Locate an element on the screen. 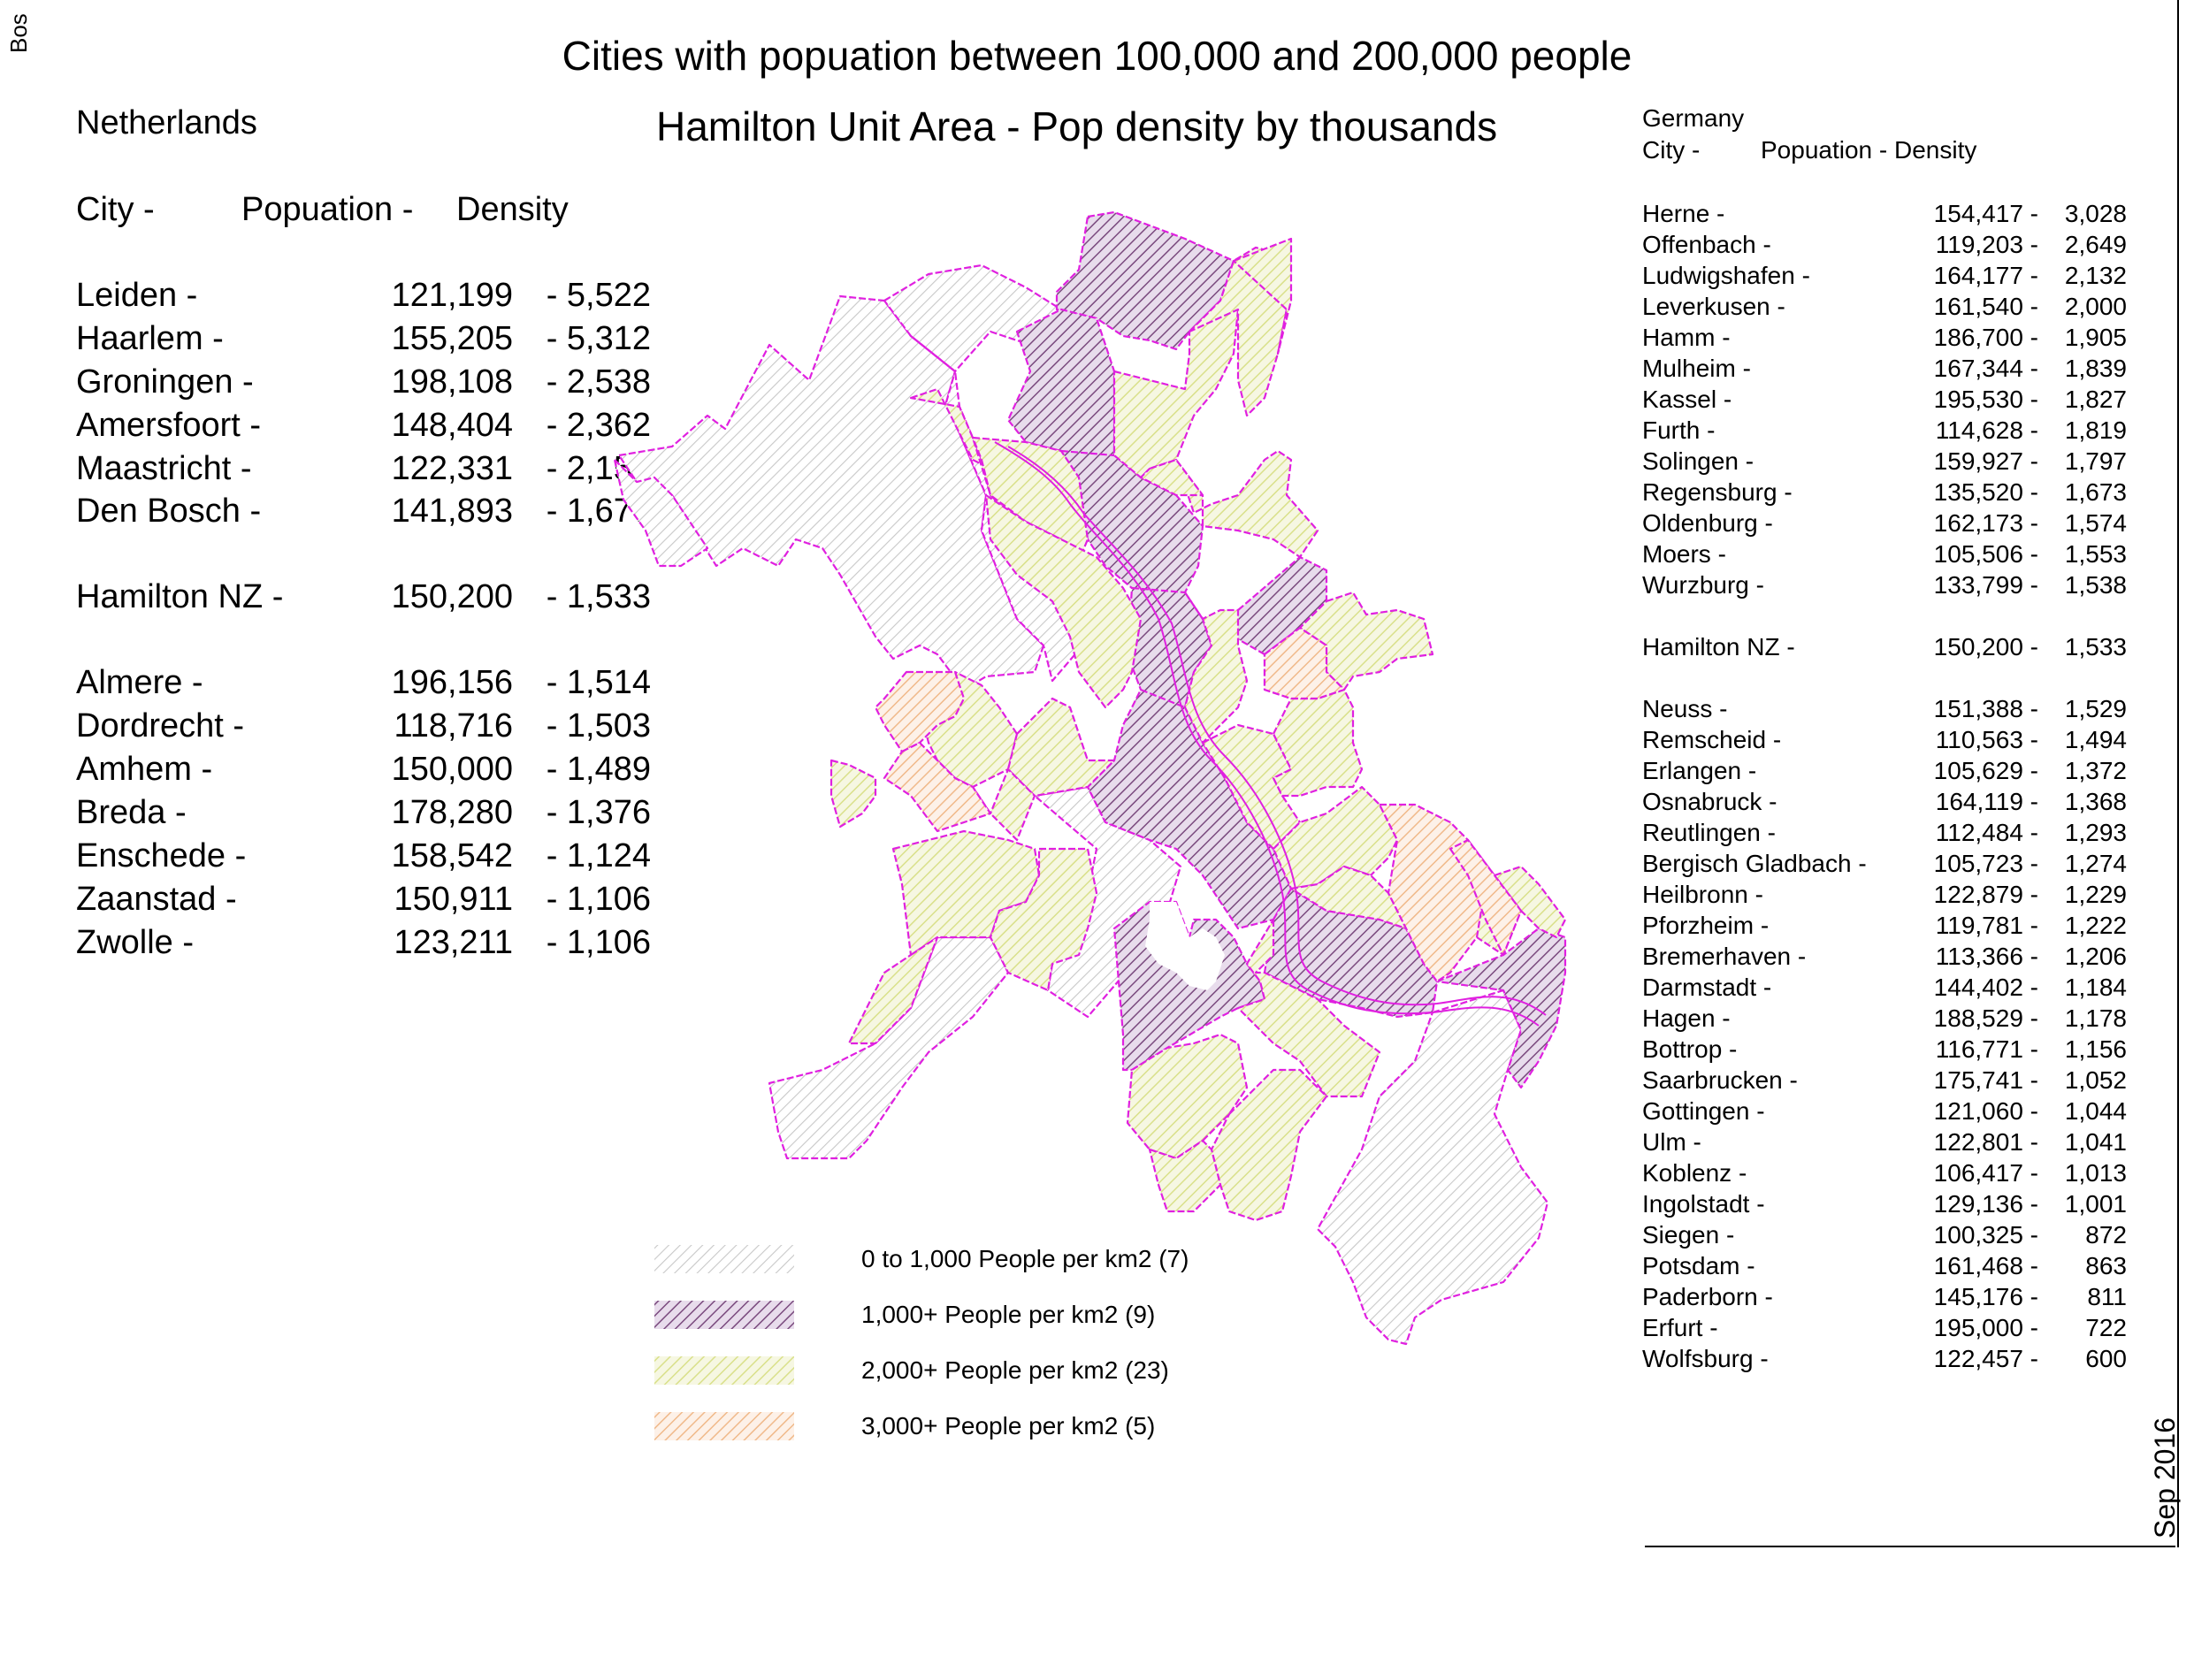 This screenshot has width=2194, height=1680. river is located at coordinates (1277, 731).